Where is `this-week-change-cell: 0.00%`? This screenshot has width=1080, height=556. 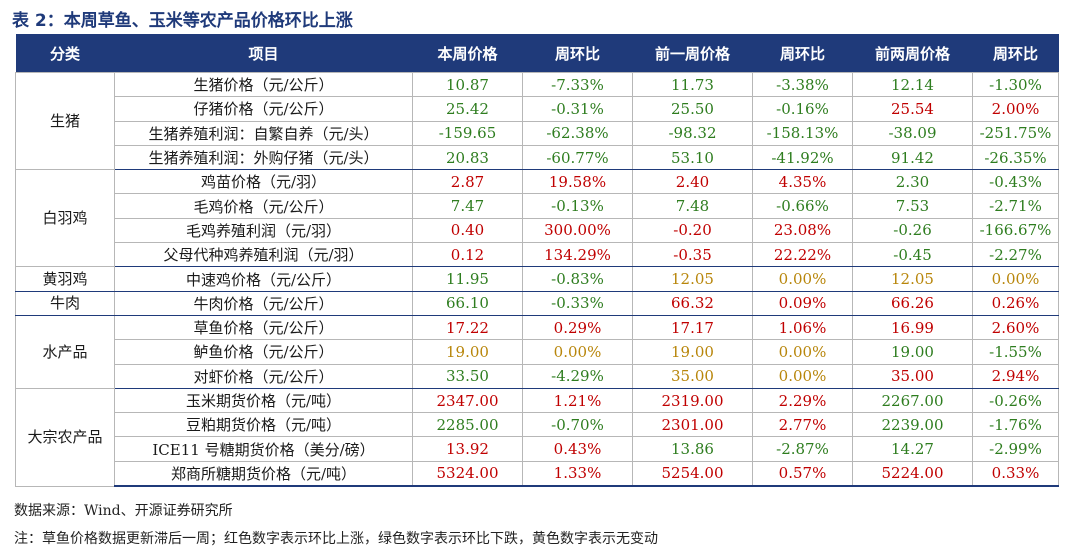
this-week-change-cell: 0.00% is located at coordinates (577, 352).